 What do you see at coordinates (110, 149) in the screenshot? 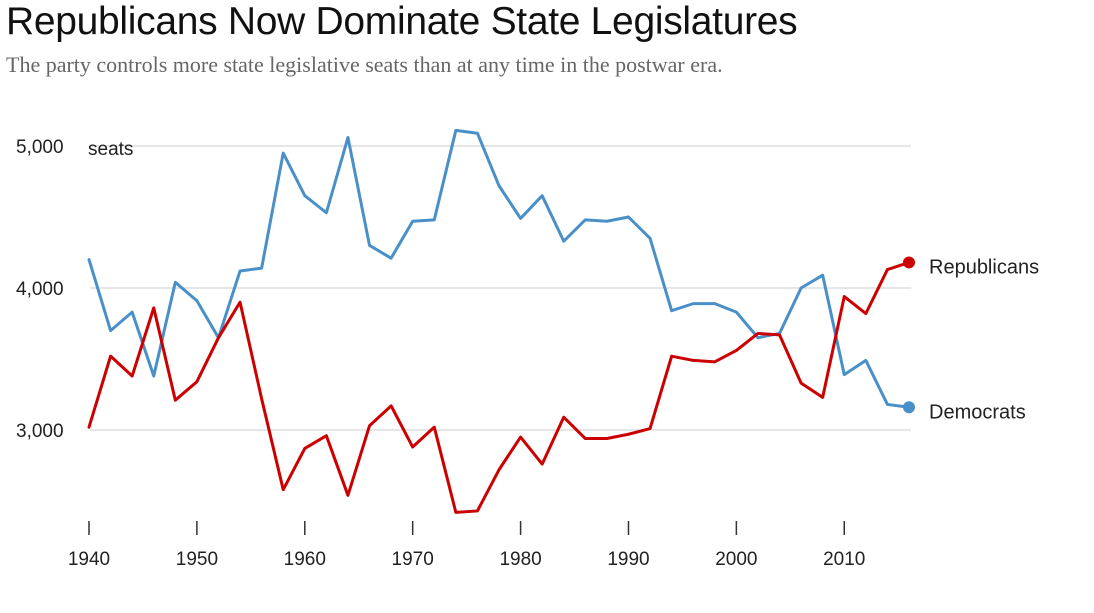
I see `y-axis-unit-label: seats` at bounding box center [110, 149].